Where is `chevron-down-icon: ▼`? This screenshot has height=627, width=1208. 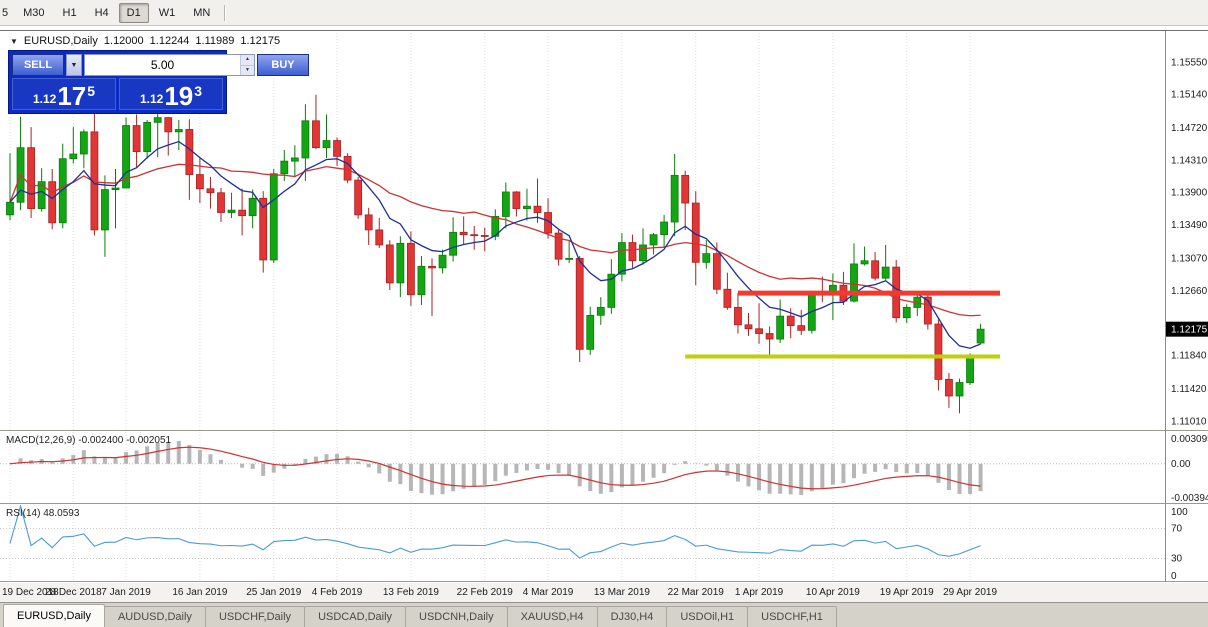
chevron-down-icon: ▼ is located at coordinates (74, 65).